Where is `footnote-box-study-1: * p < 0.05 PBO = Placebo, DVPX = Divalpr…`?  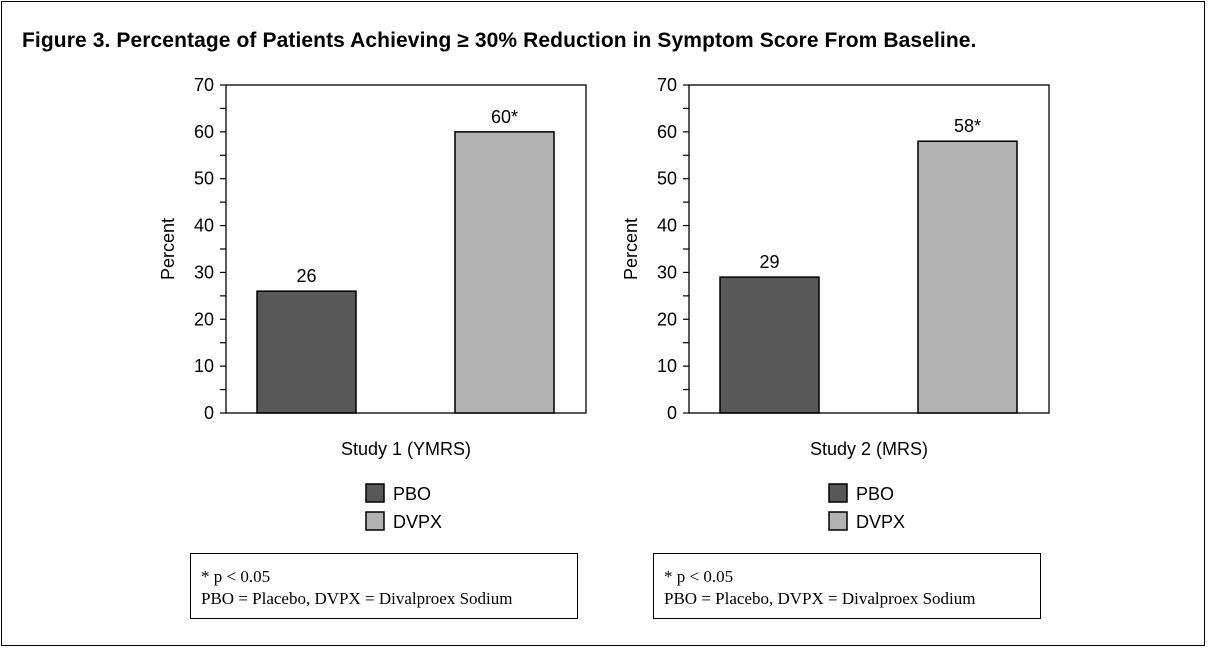 footnote-box-study-1: * p < 0.05 PBO = Placebo, DVPX = Divalpr… is located at coordinates (384, 586).